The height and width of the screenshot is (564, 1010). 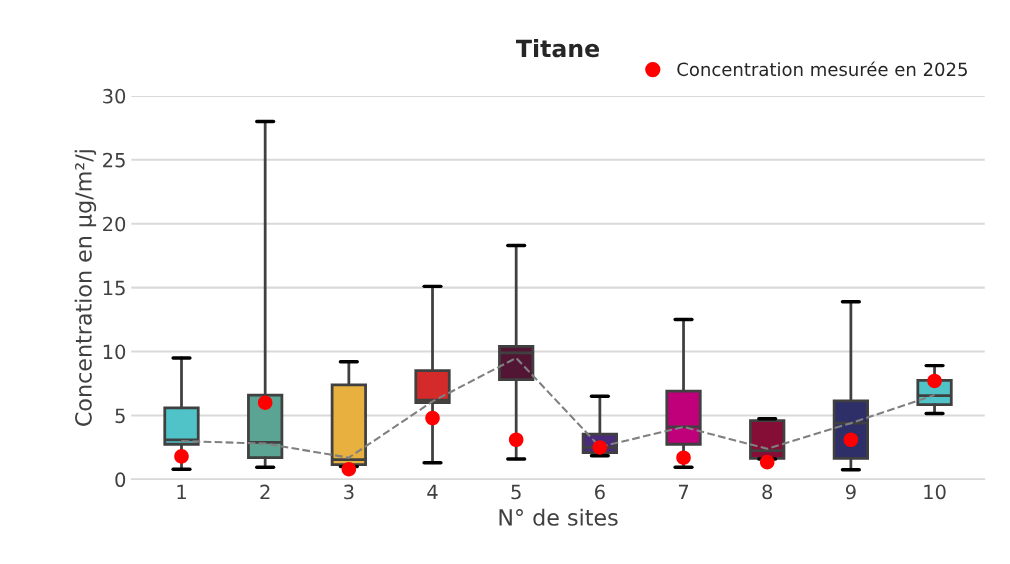 I want to click on y-tick-label: 5, so click(x=120, y=416).